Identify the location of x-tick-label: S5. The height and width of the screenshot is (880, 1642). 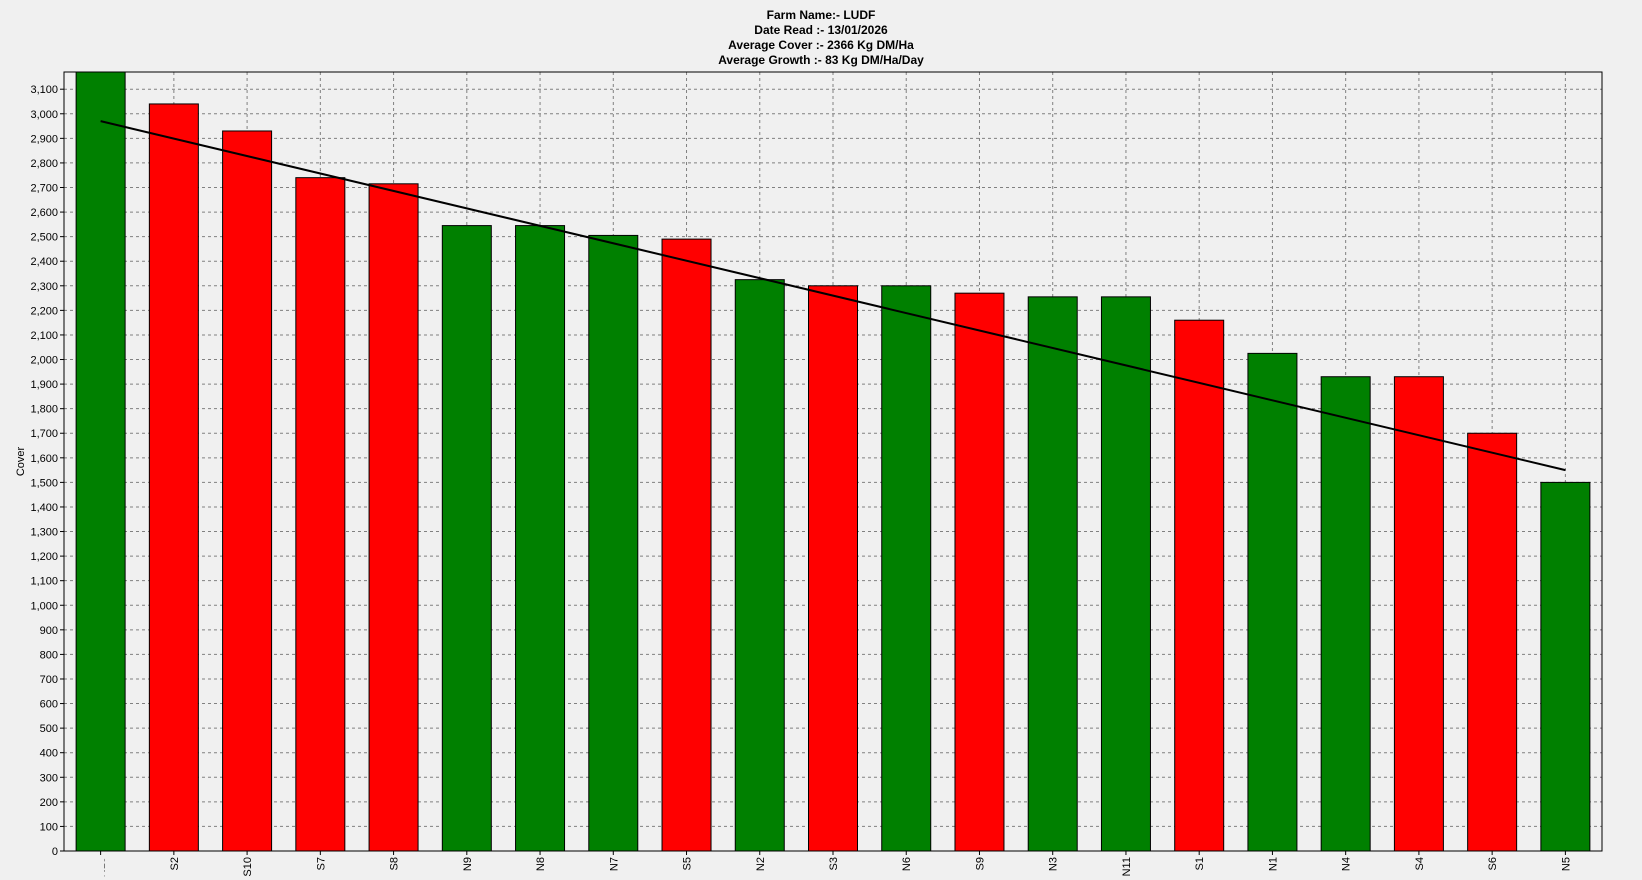
(688, 863).